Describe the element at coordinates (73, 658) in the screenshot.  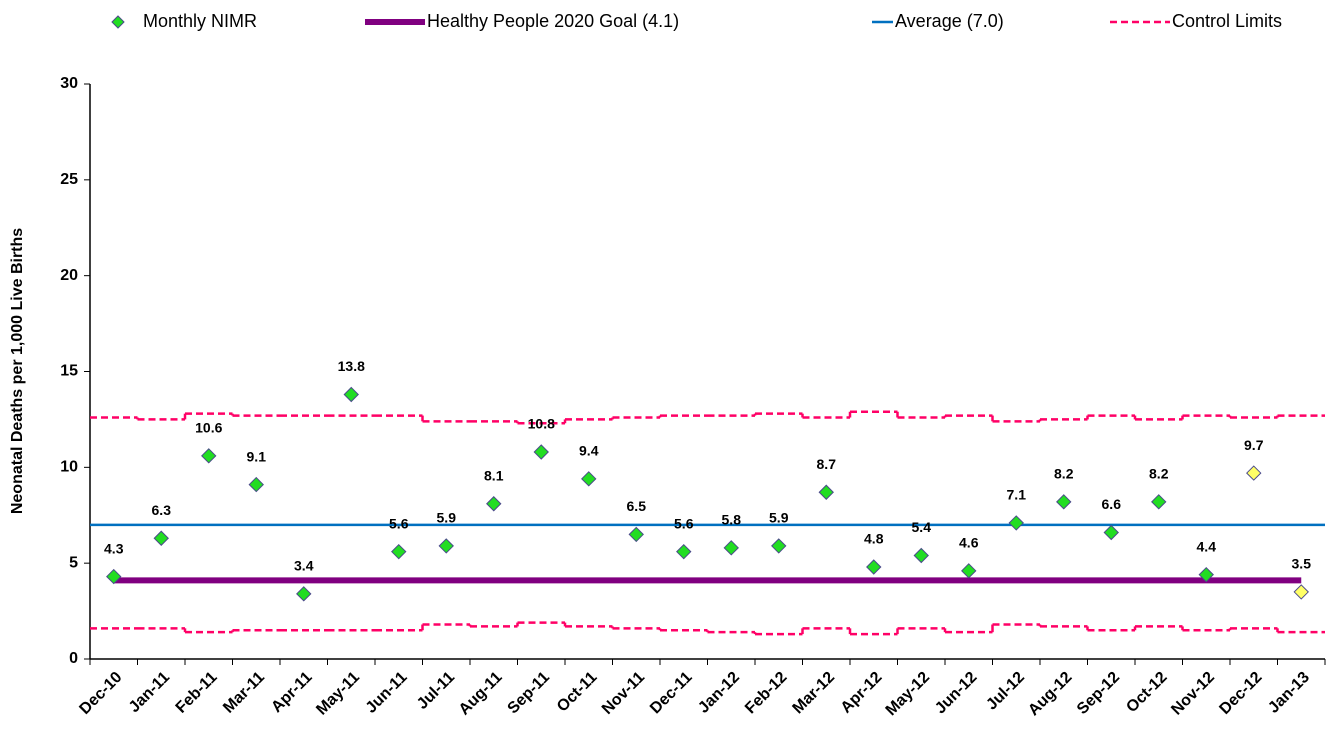
I see `y-tick-label: 0` at that location.